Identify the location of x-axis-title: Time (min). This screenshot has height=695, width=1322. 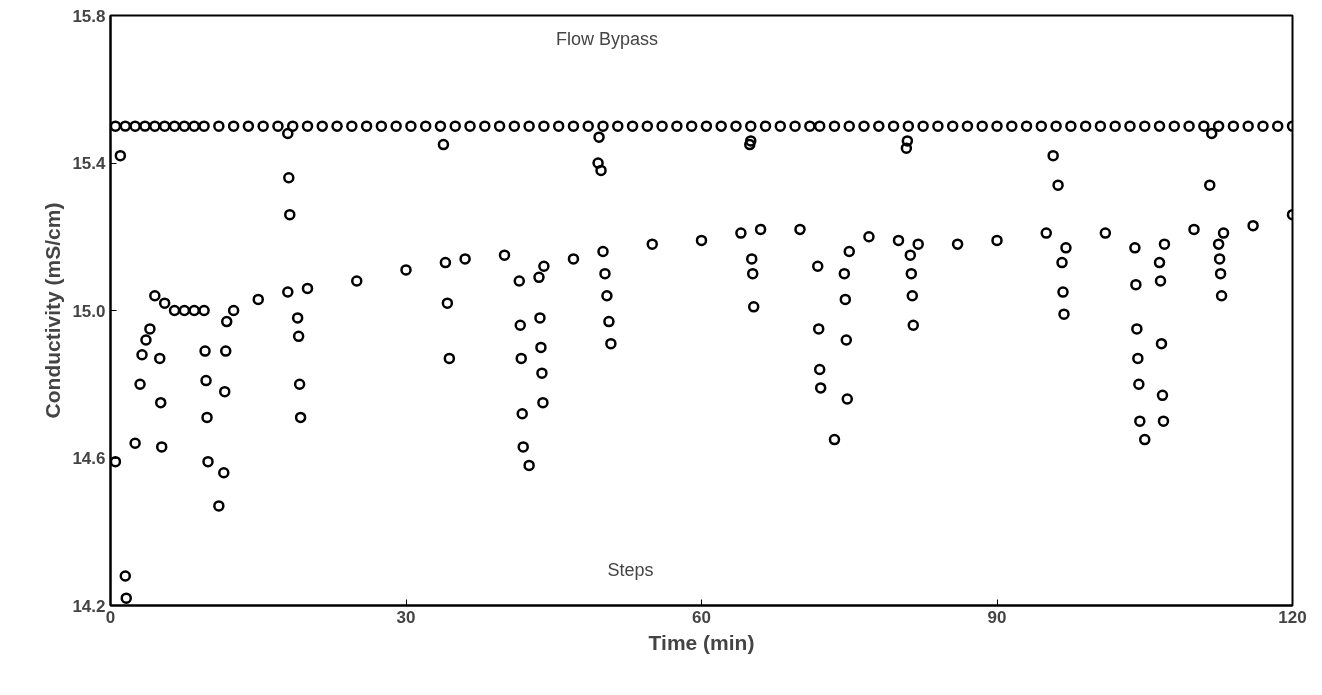
(701, 642).